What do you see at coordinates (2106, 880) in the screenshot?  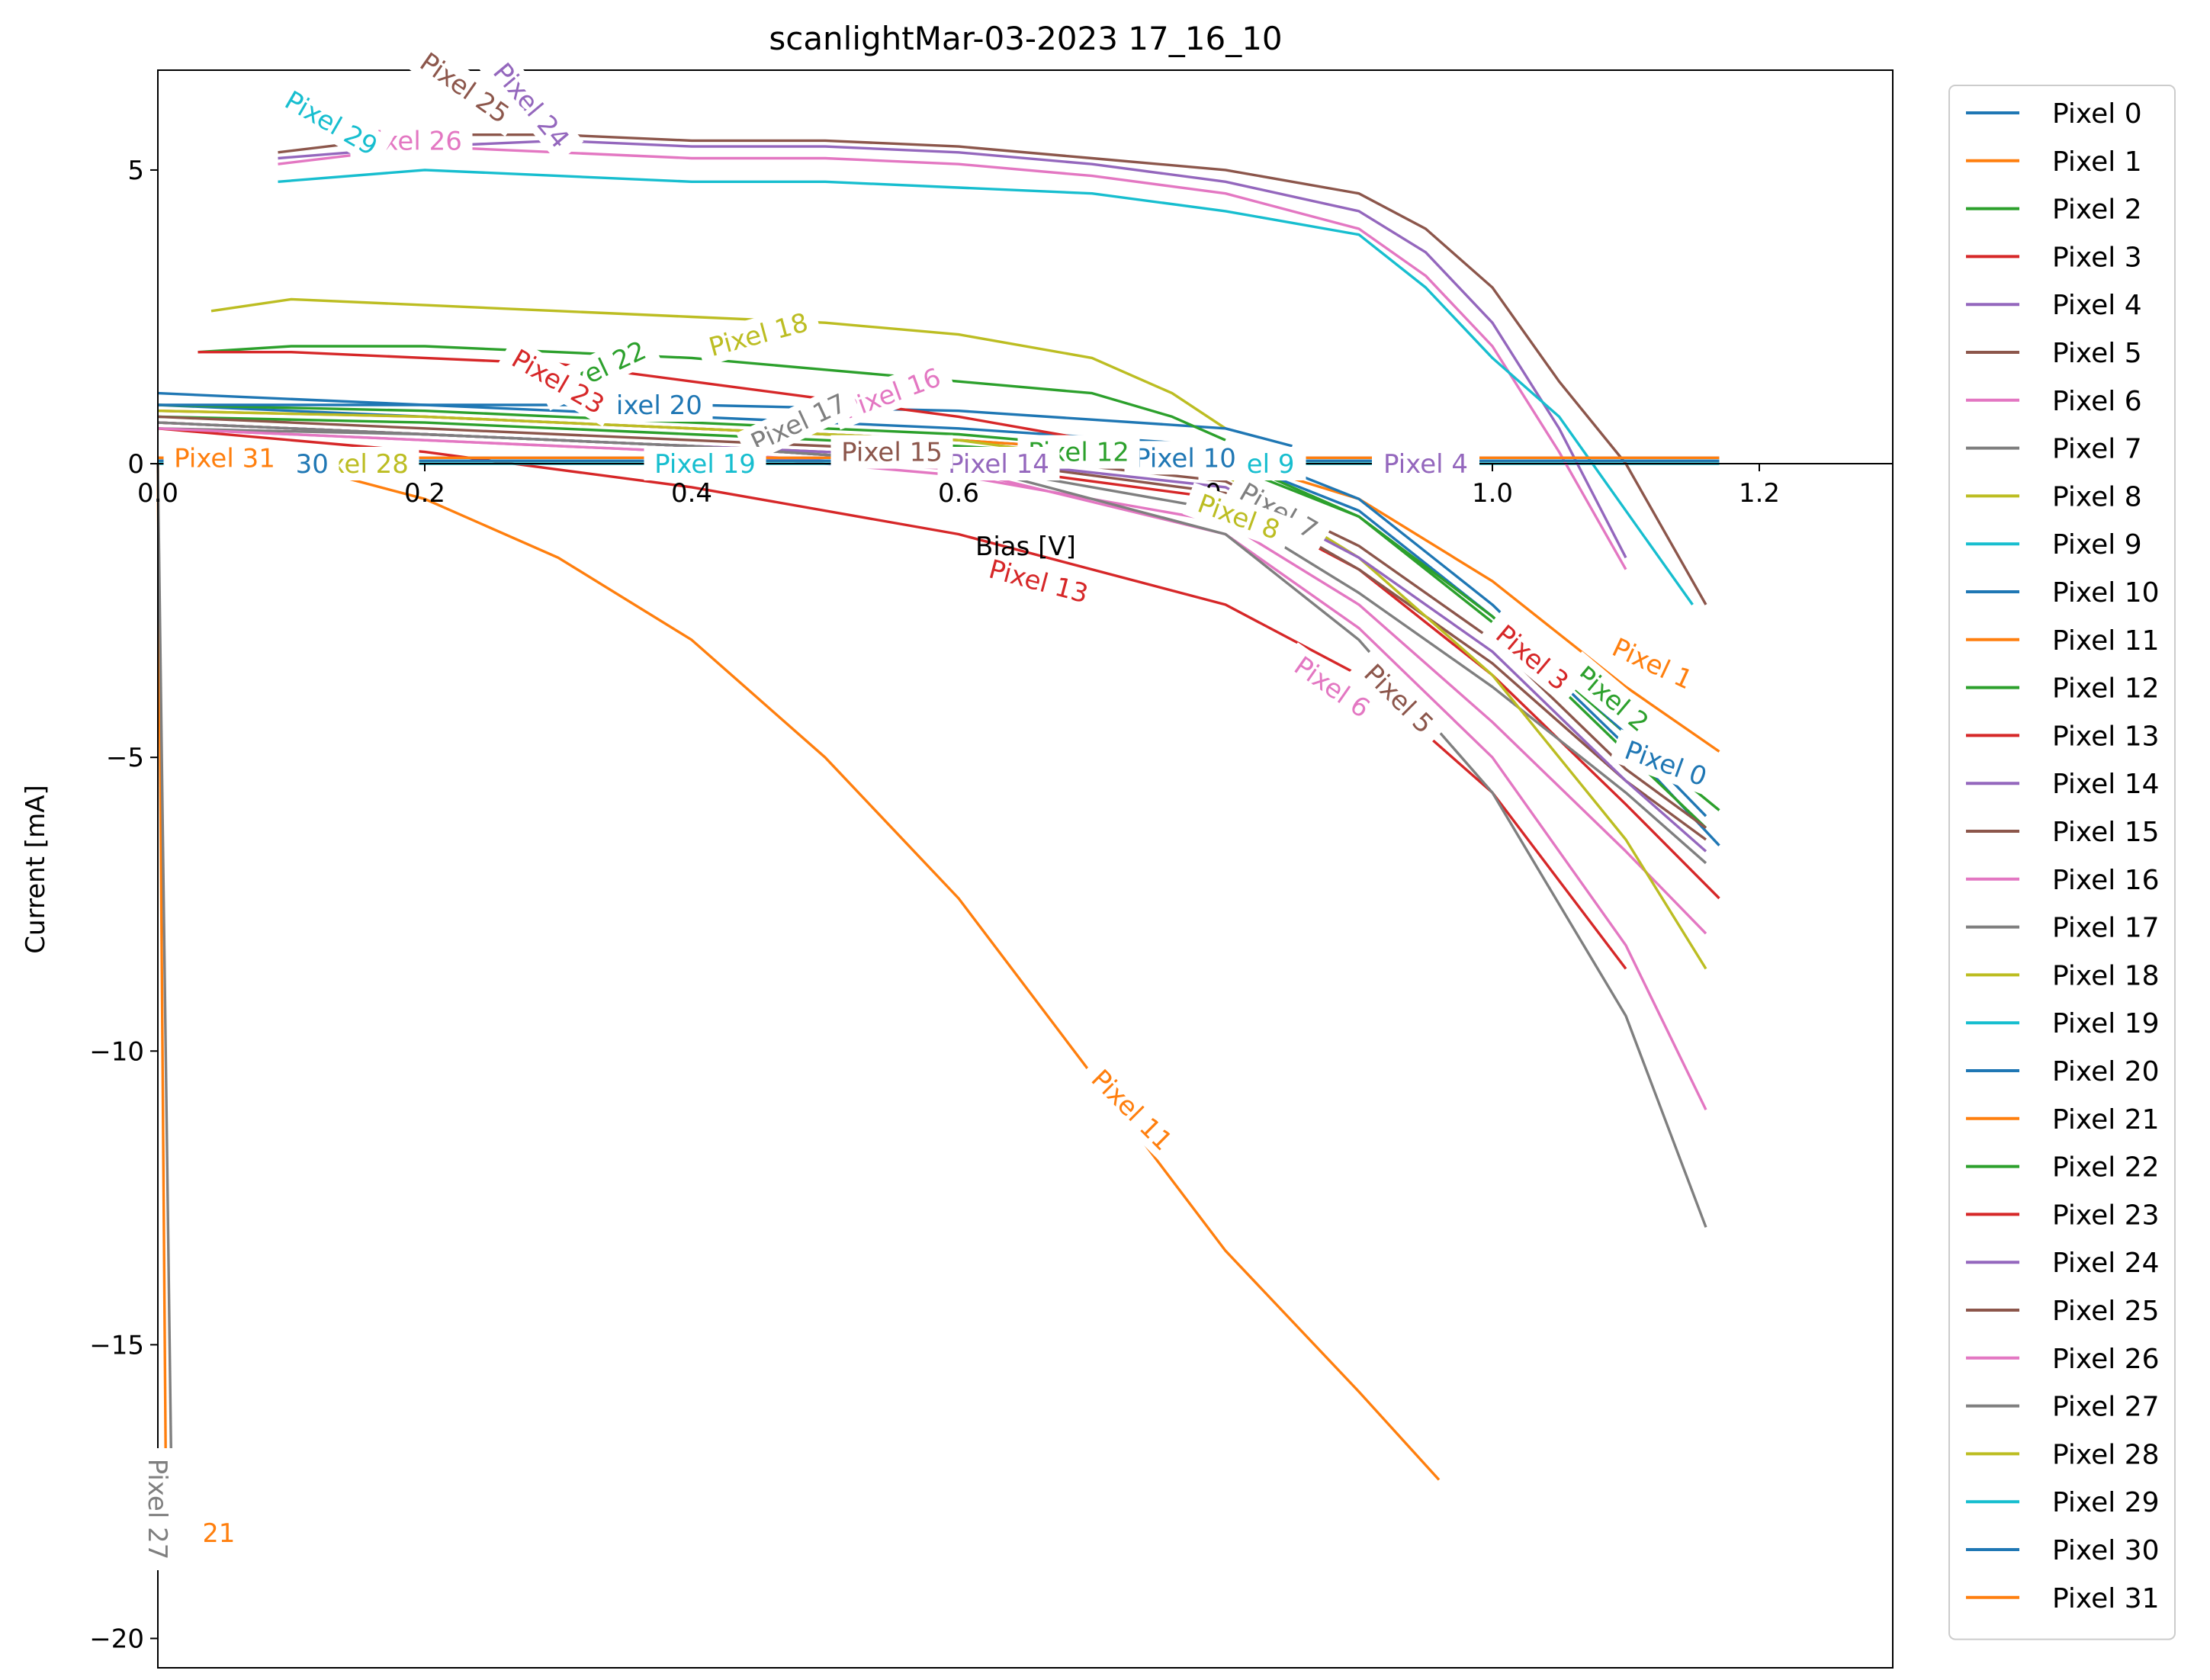 I see `legend-label: Pixel 16` at bounding box center [2106, 880].